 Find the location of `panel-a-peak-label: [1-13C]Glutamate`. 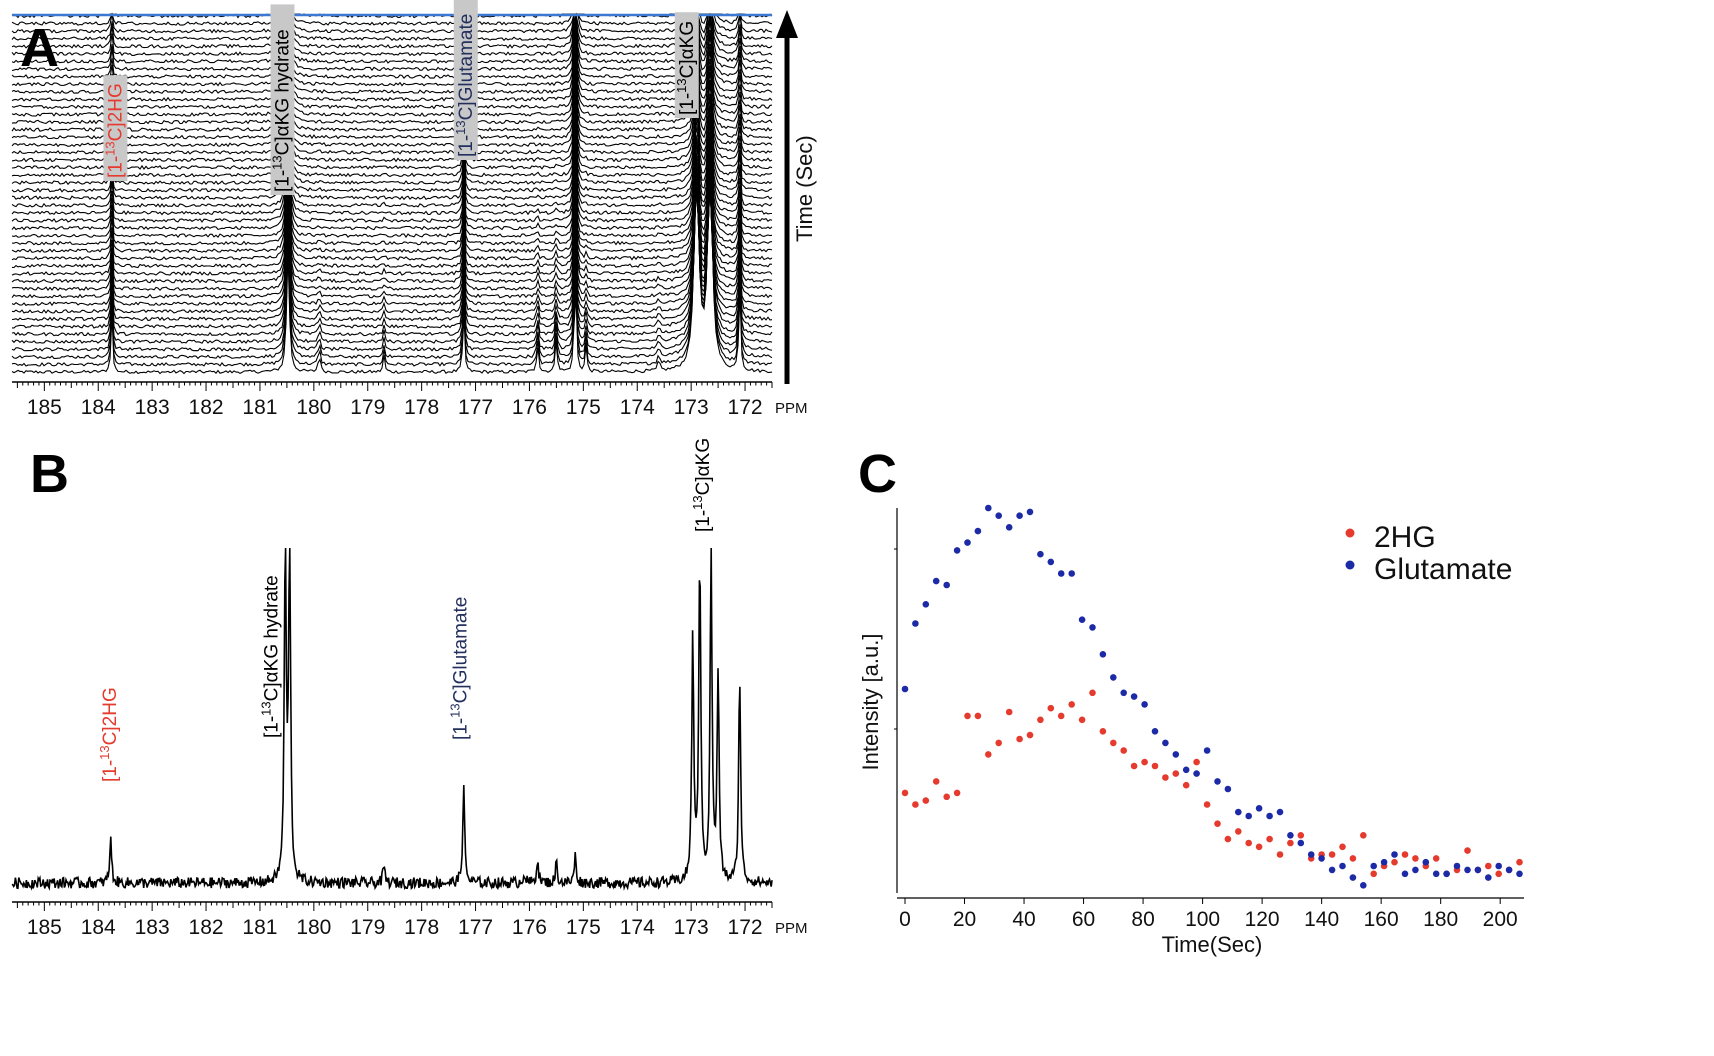

panel-a-peak-label: [1-13C]Glutamate is located at coordinates (465, 80).